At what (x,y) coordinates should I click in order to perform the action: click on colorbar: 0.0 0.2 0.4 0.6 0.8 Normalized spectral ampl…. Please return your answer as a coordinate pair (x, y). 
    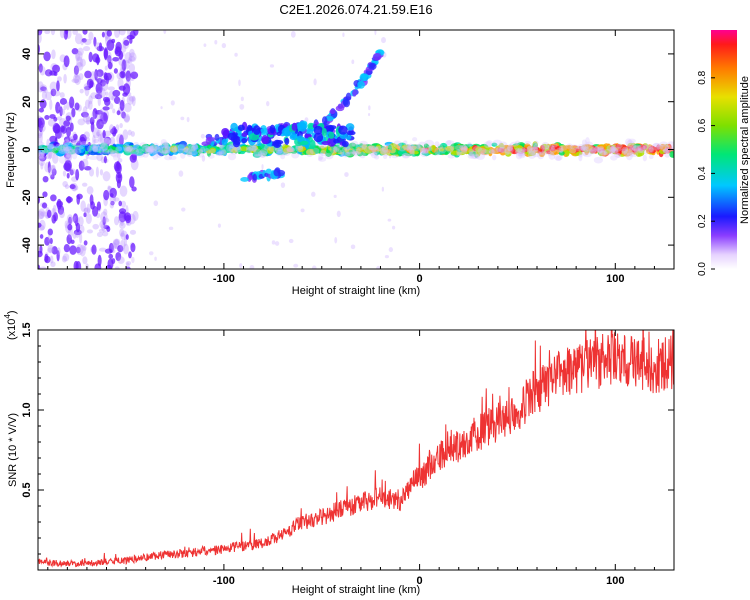
    Looking at the image, I should click on (723, 153).